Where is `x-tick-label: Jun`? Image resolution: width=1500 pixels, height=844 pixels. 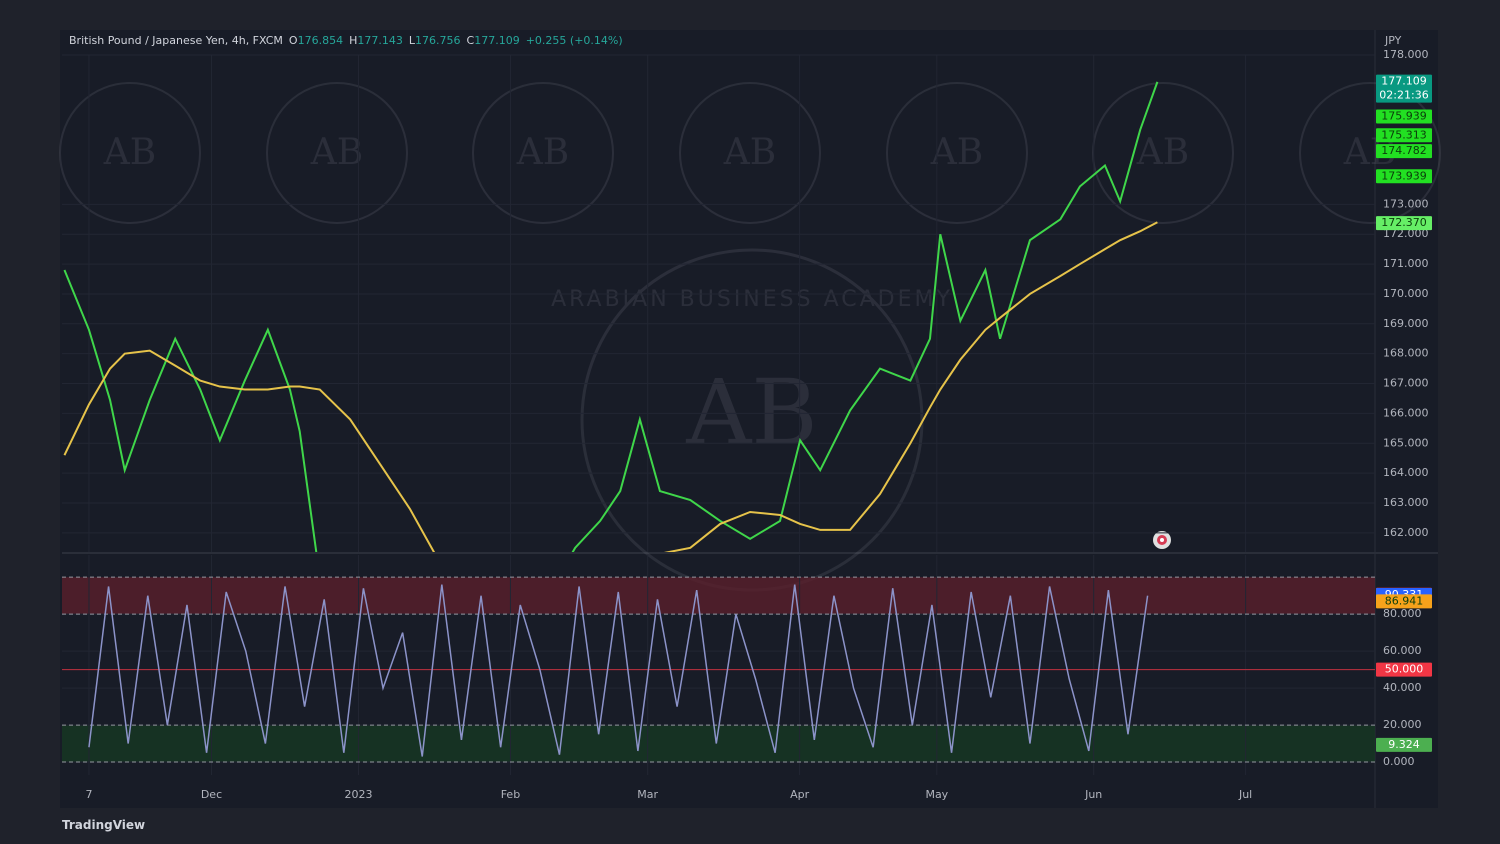 x-tick-label: Jun is located at coordinates (1093, 794).